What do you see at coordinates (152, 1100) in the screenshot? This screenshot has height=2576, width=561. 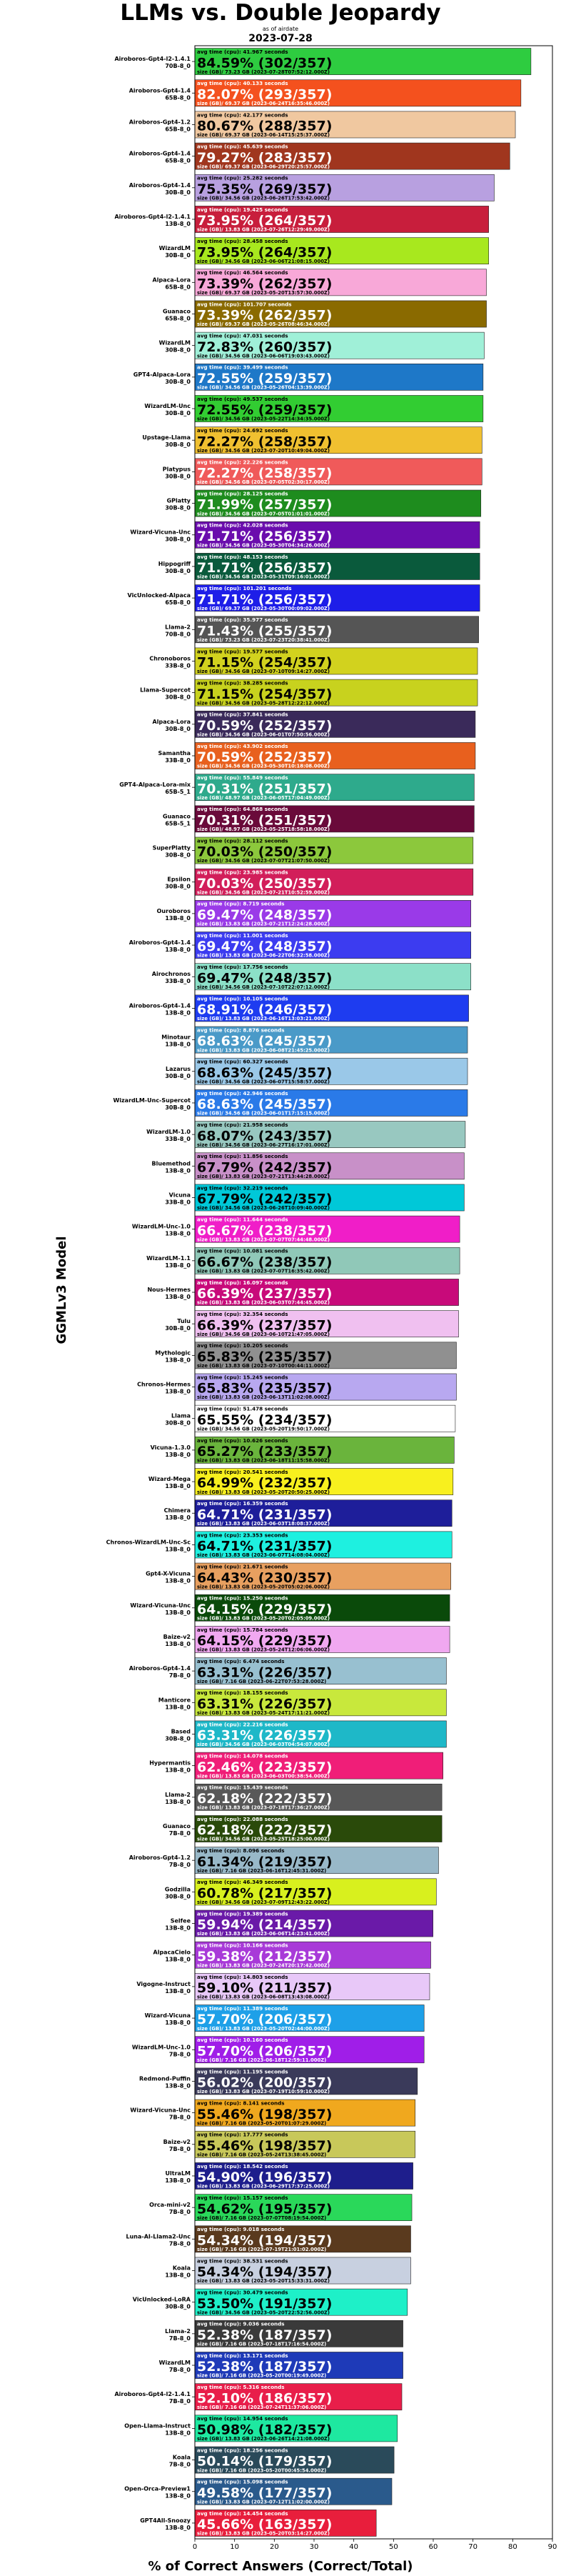 I see `y-tick-name: WizardLM-Unc-Supercot` at bounding box center [152, 1100].